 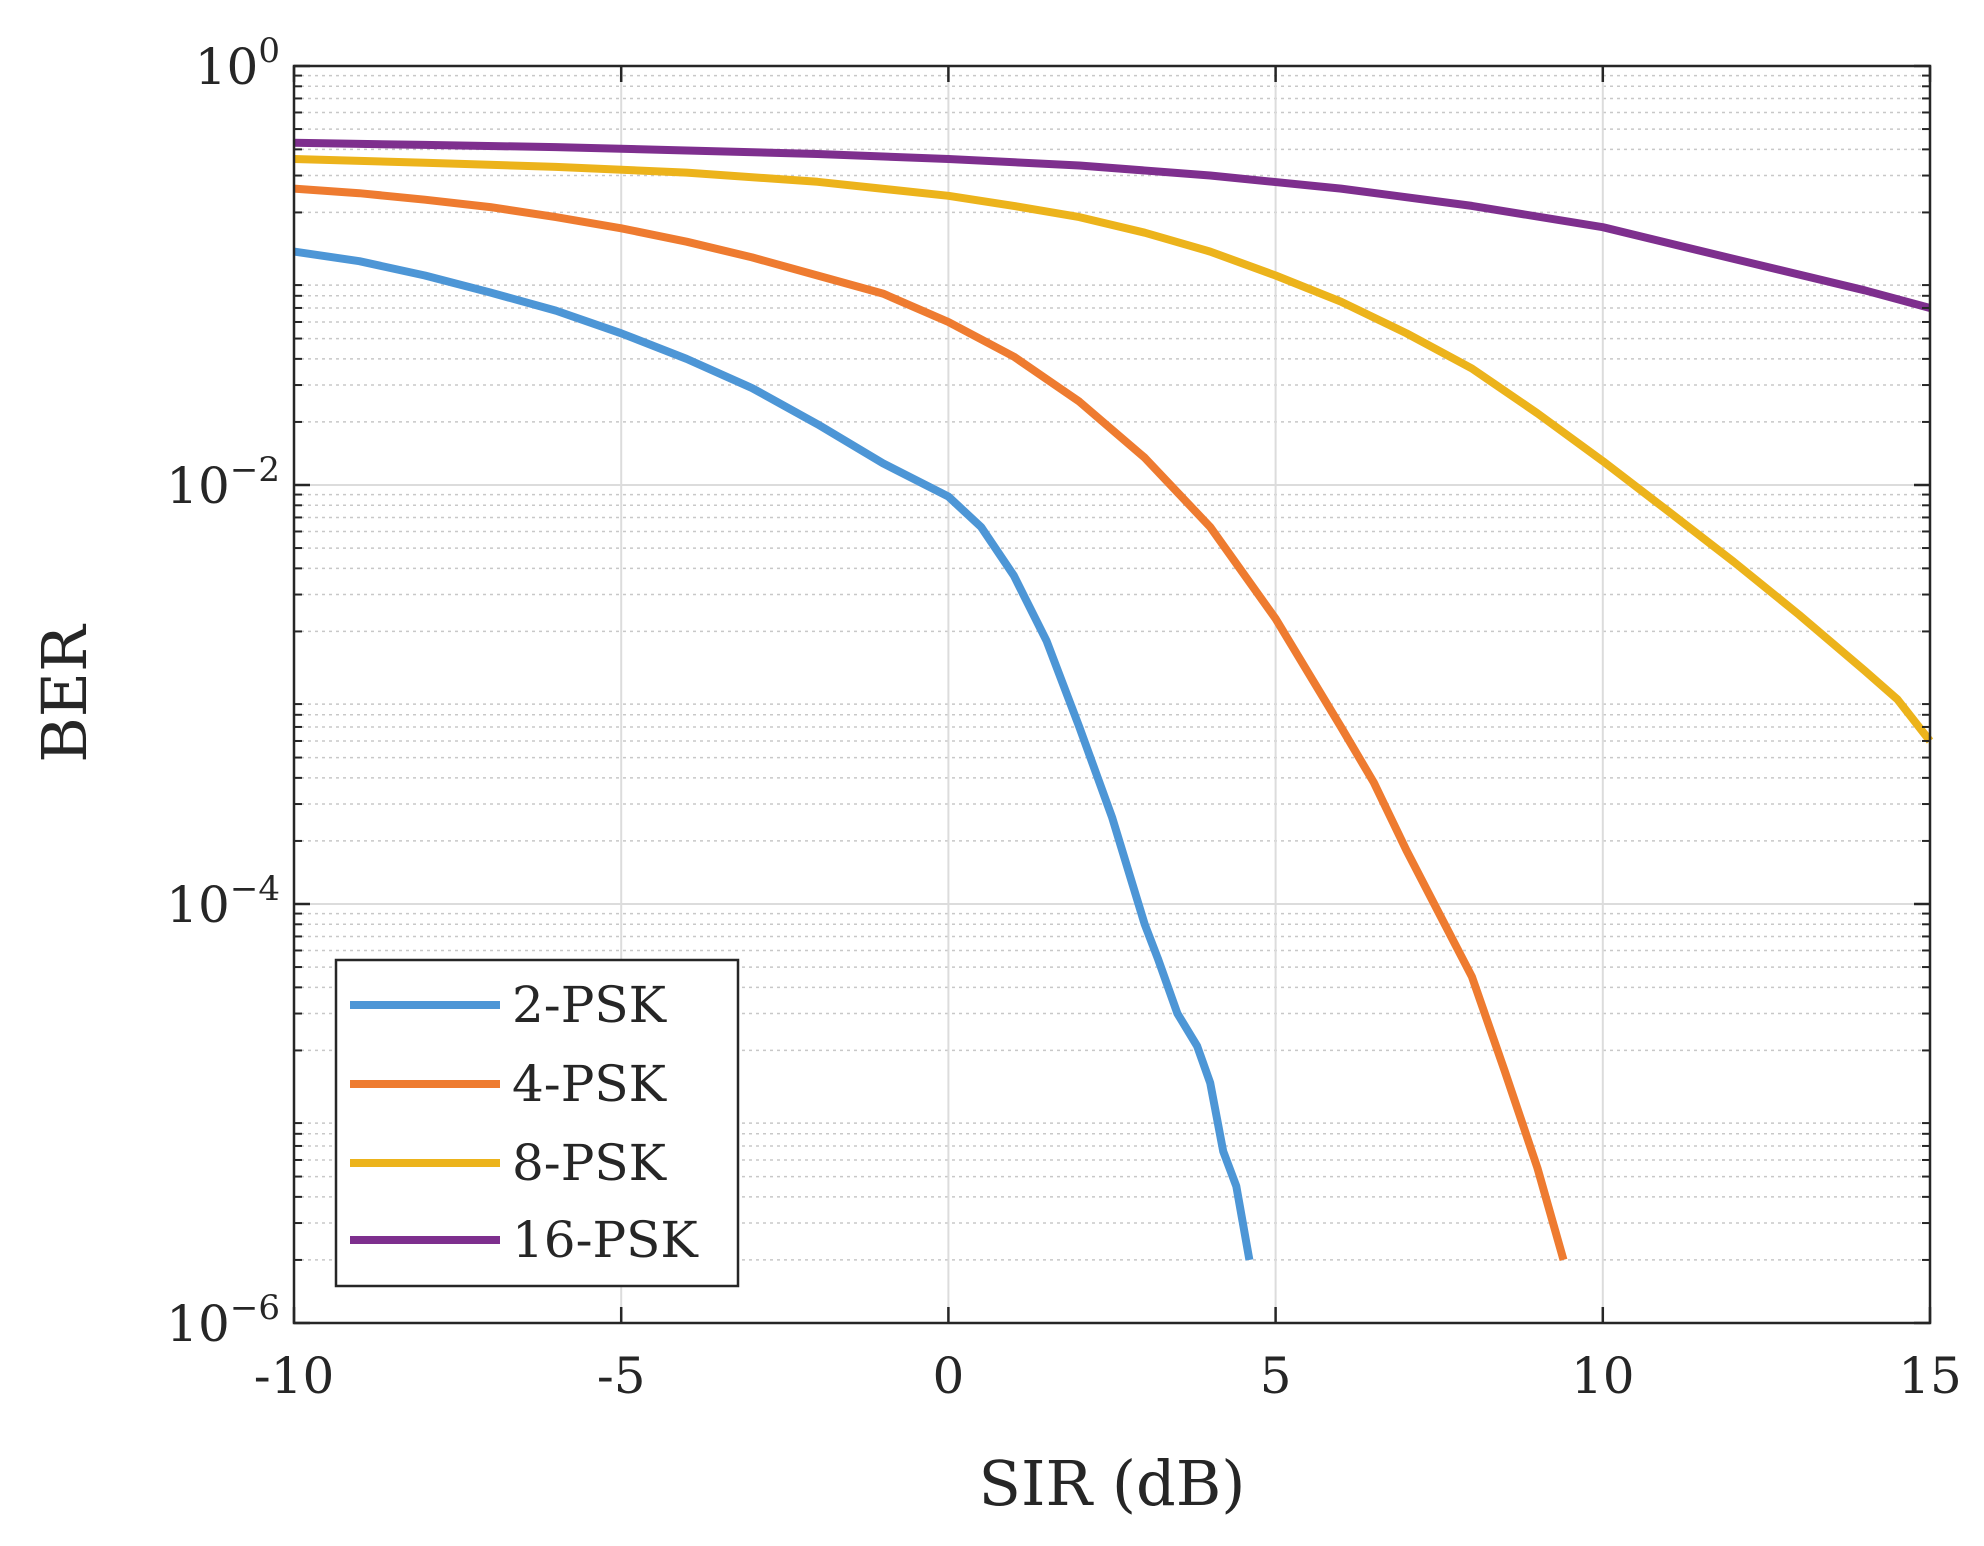 I want to click on x-tick-label: 0, so click(x=948, y=1376).